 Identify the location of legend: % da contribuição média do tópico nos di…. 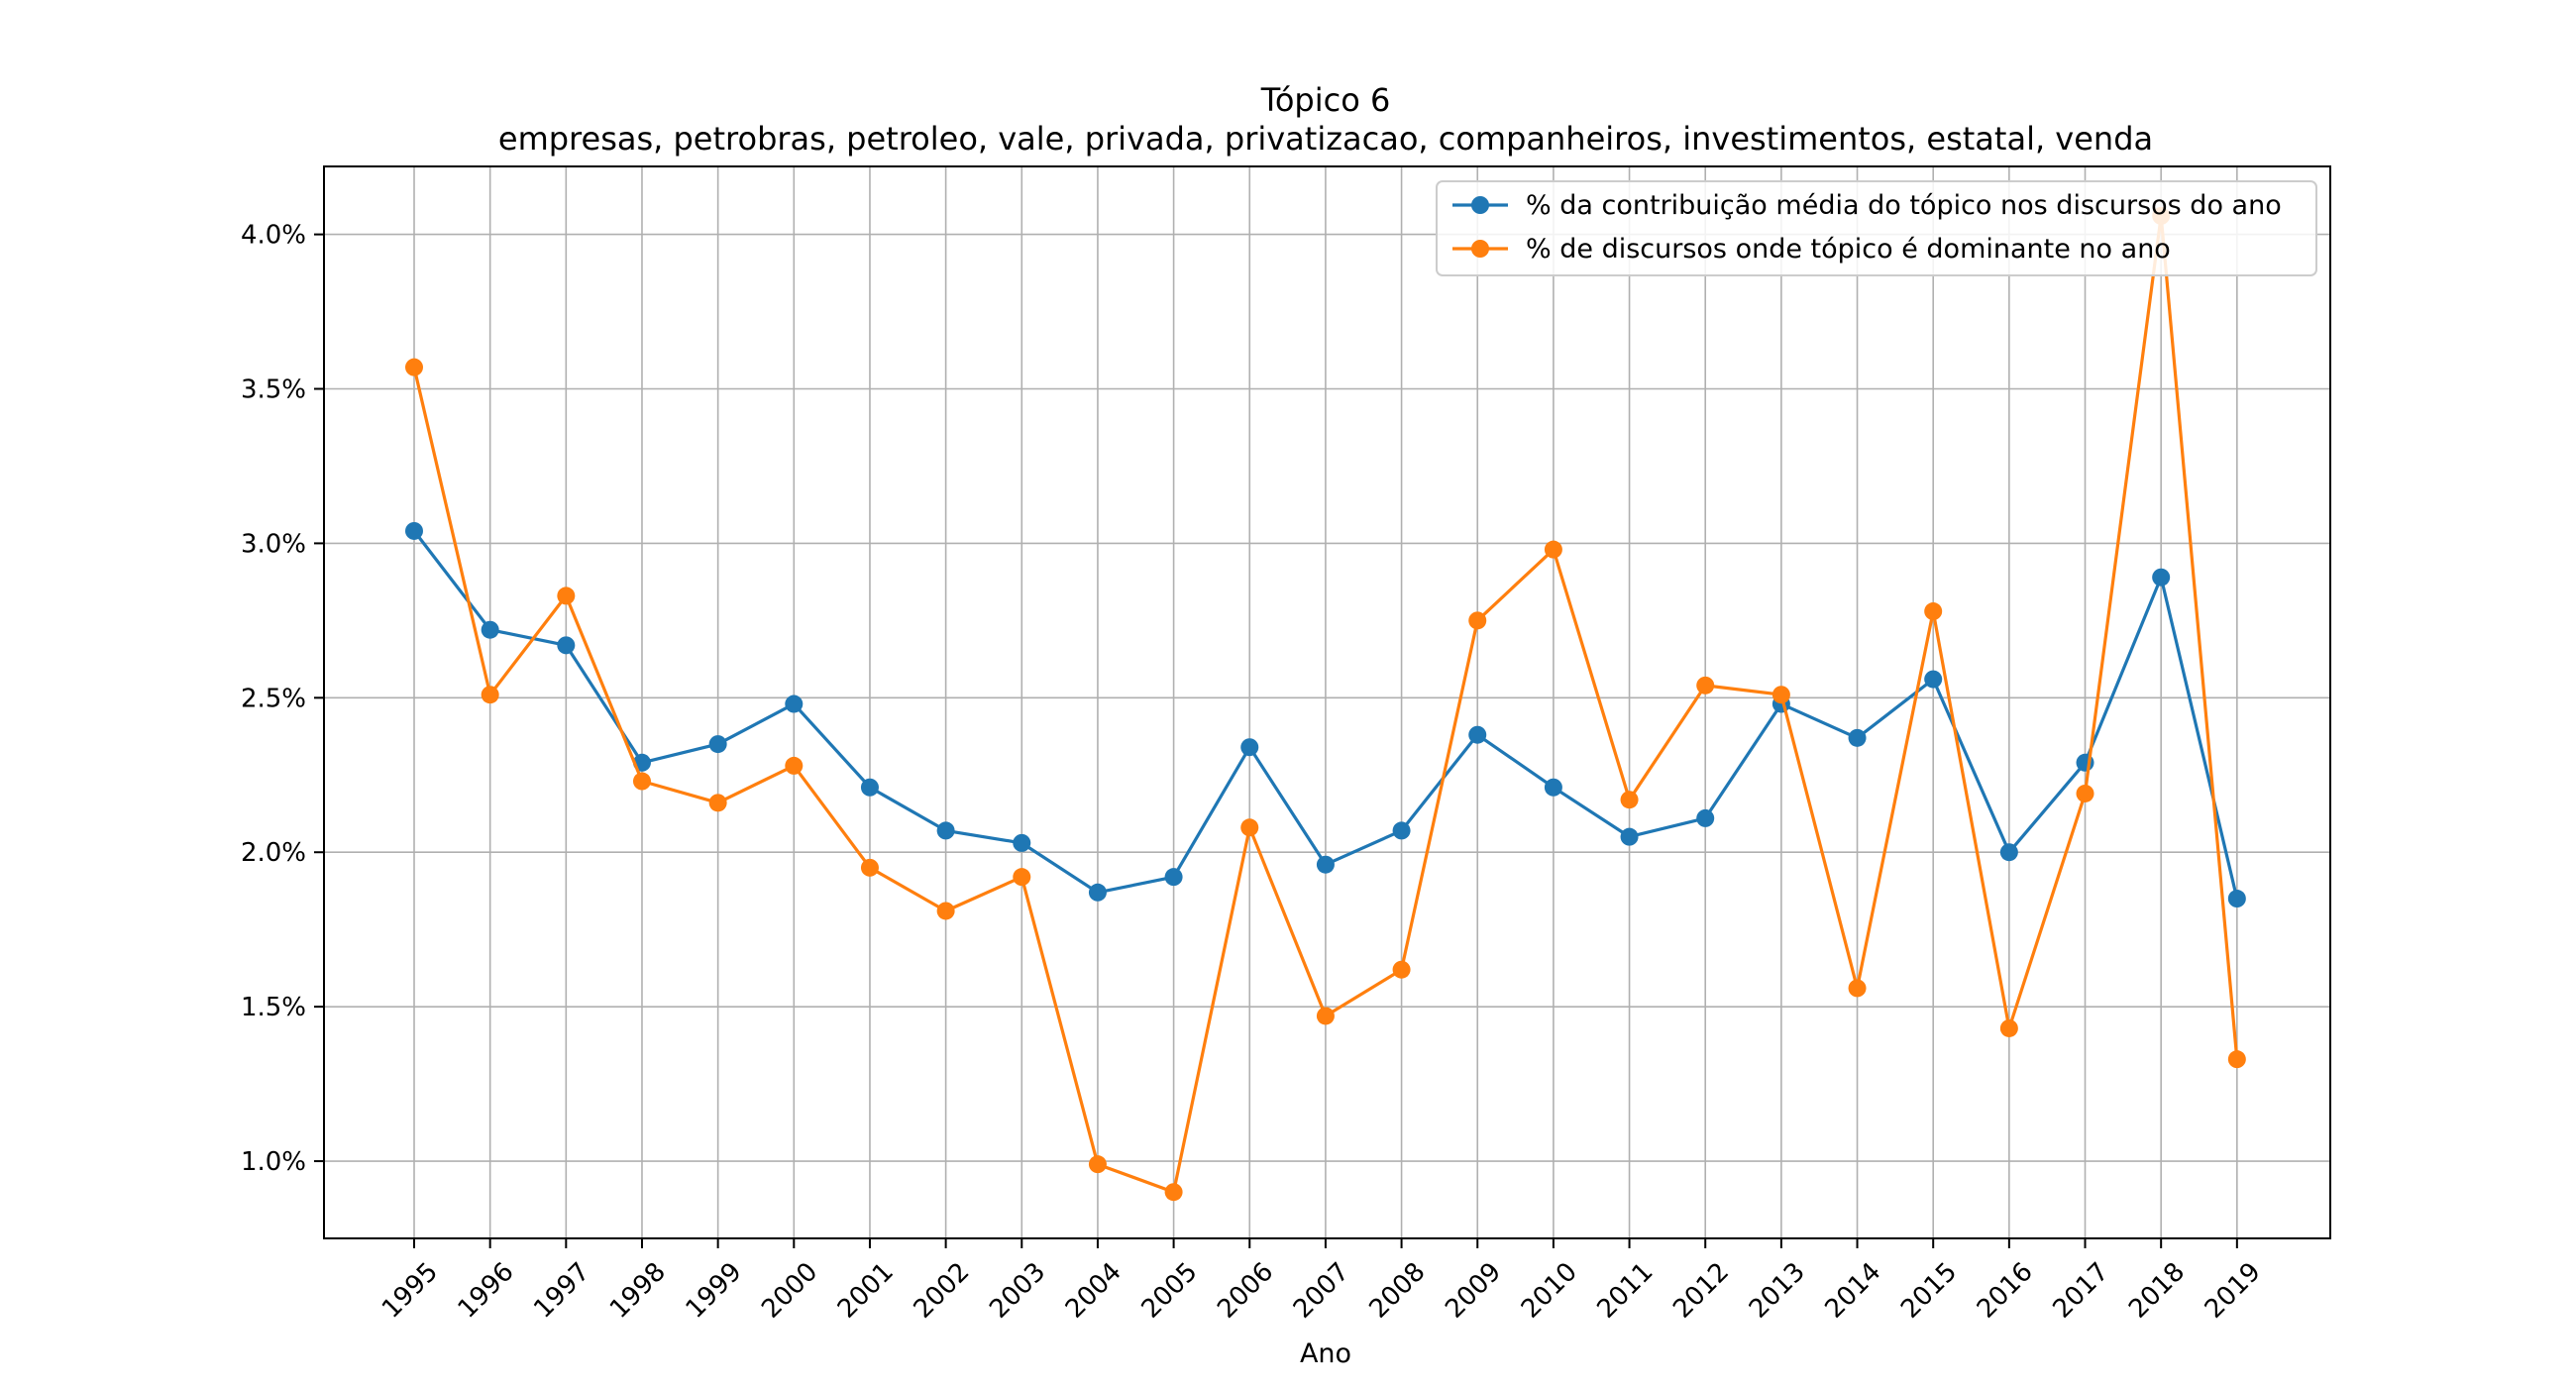
(1876, 228).